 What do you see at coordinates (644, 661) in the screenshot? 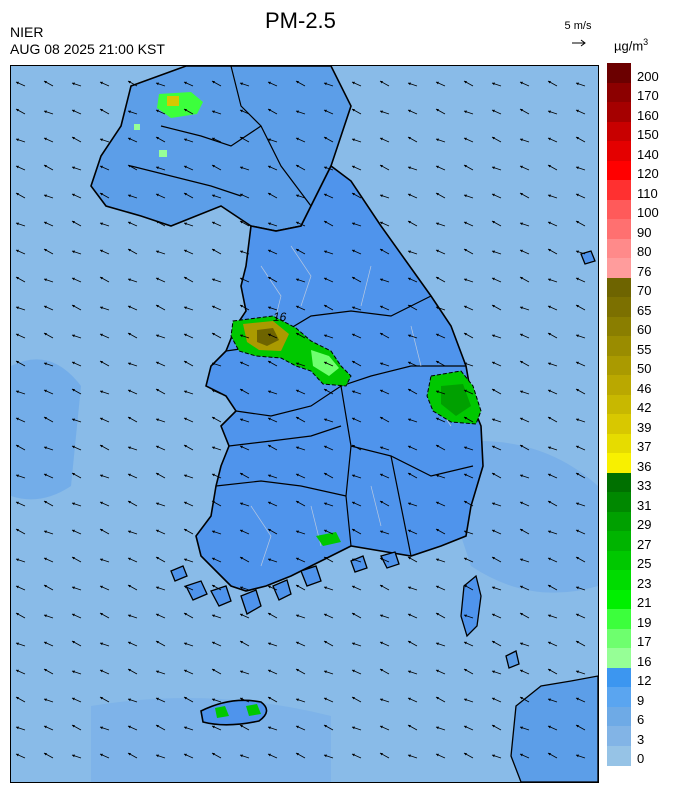
I see `legend-label: 16` at bounding box center [644, 661].